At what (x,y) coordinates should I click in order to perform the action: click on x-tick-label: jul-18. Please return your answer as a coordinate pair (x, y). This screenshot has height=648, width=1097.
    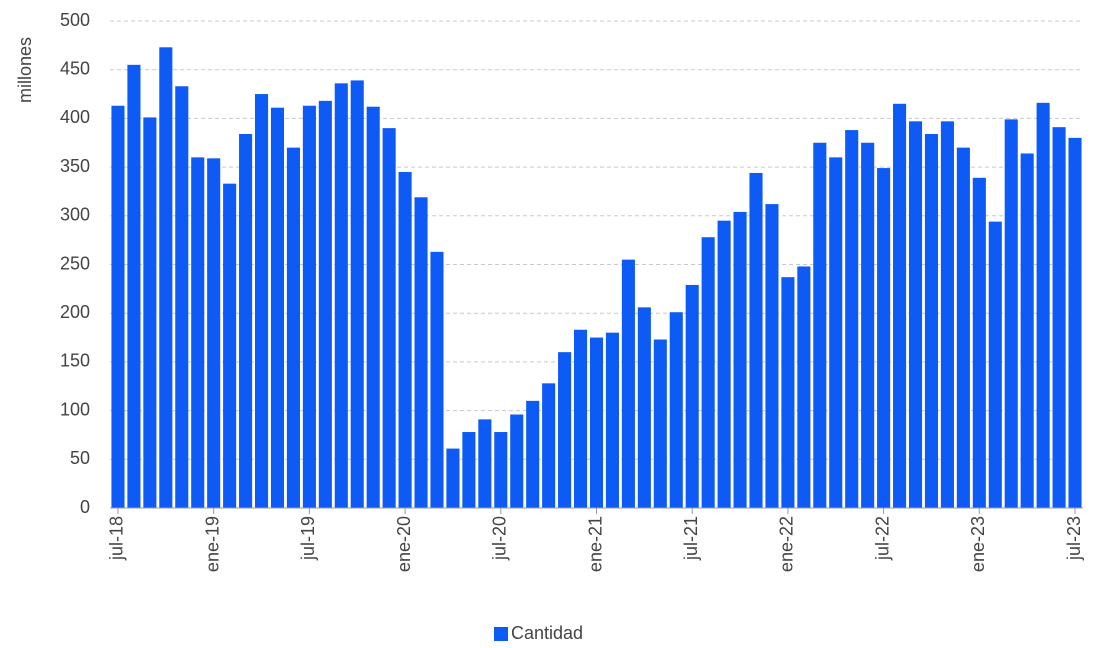
    Looking at the image, I should click on (117, 538).